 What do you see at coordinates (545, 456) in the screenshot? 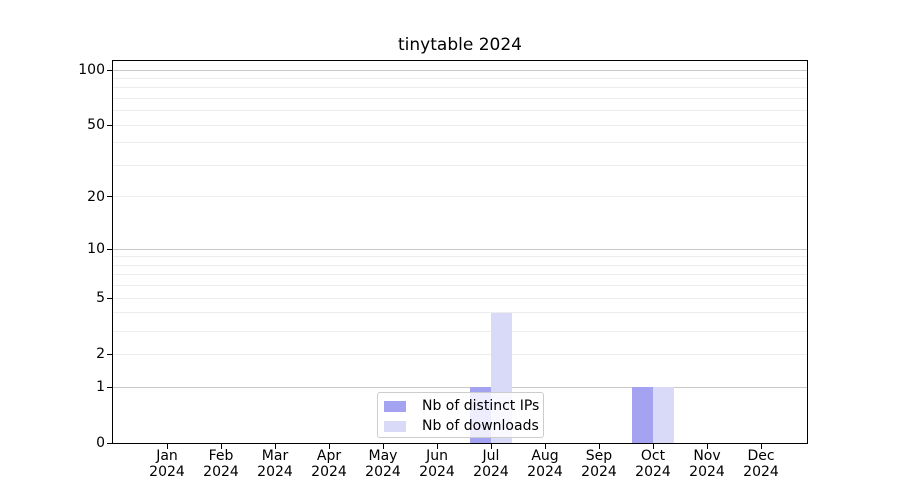
I see `x-label-month: Aug` at bounding box center [545, 456].